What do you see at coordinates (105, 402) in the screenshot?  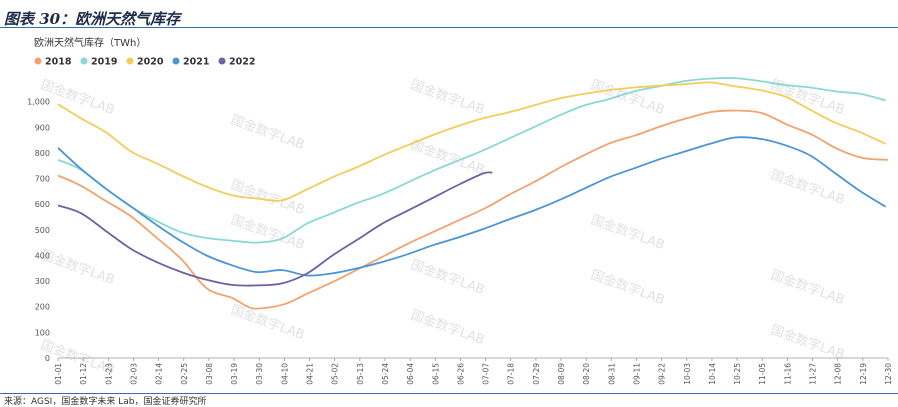 I see `source-note: 来源：AGSI，国金数字未来 Lab，国金证券研究所` at bounding box center [105, 402].